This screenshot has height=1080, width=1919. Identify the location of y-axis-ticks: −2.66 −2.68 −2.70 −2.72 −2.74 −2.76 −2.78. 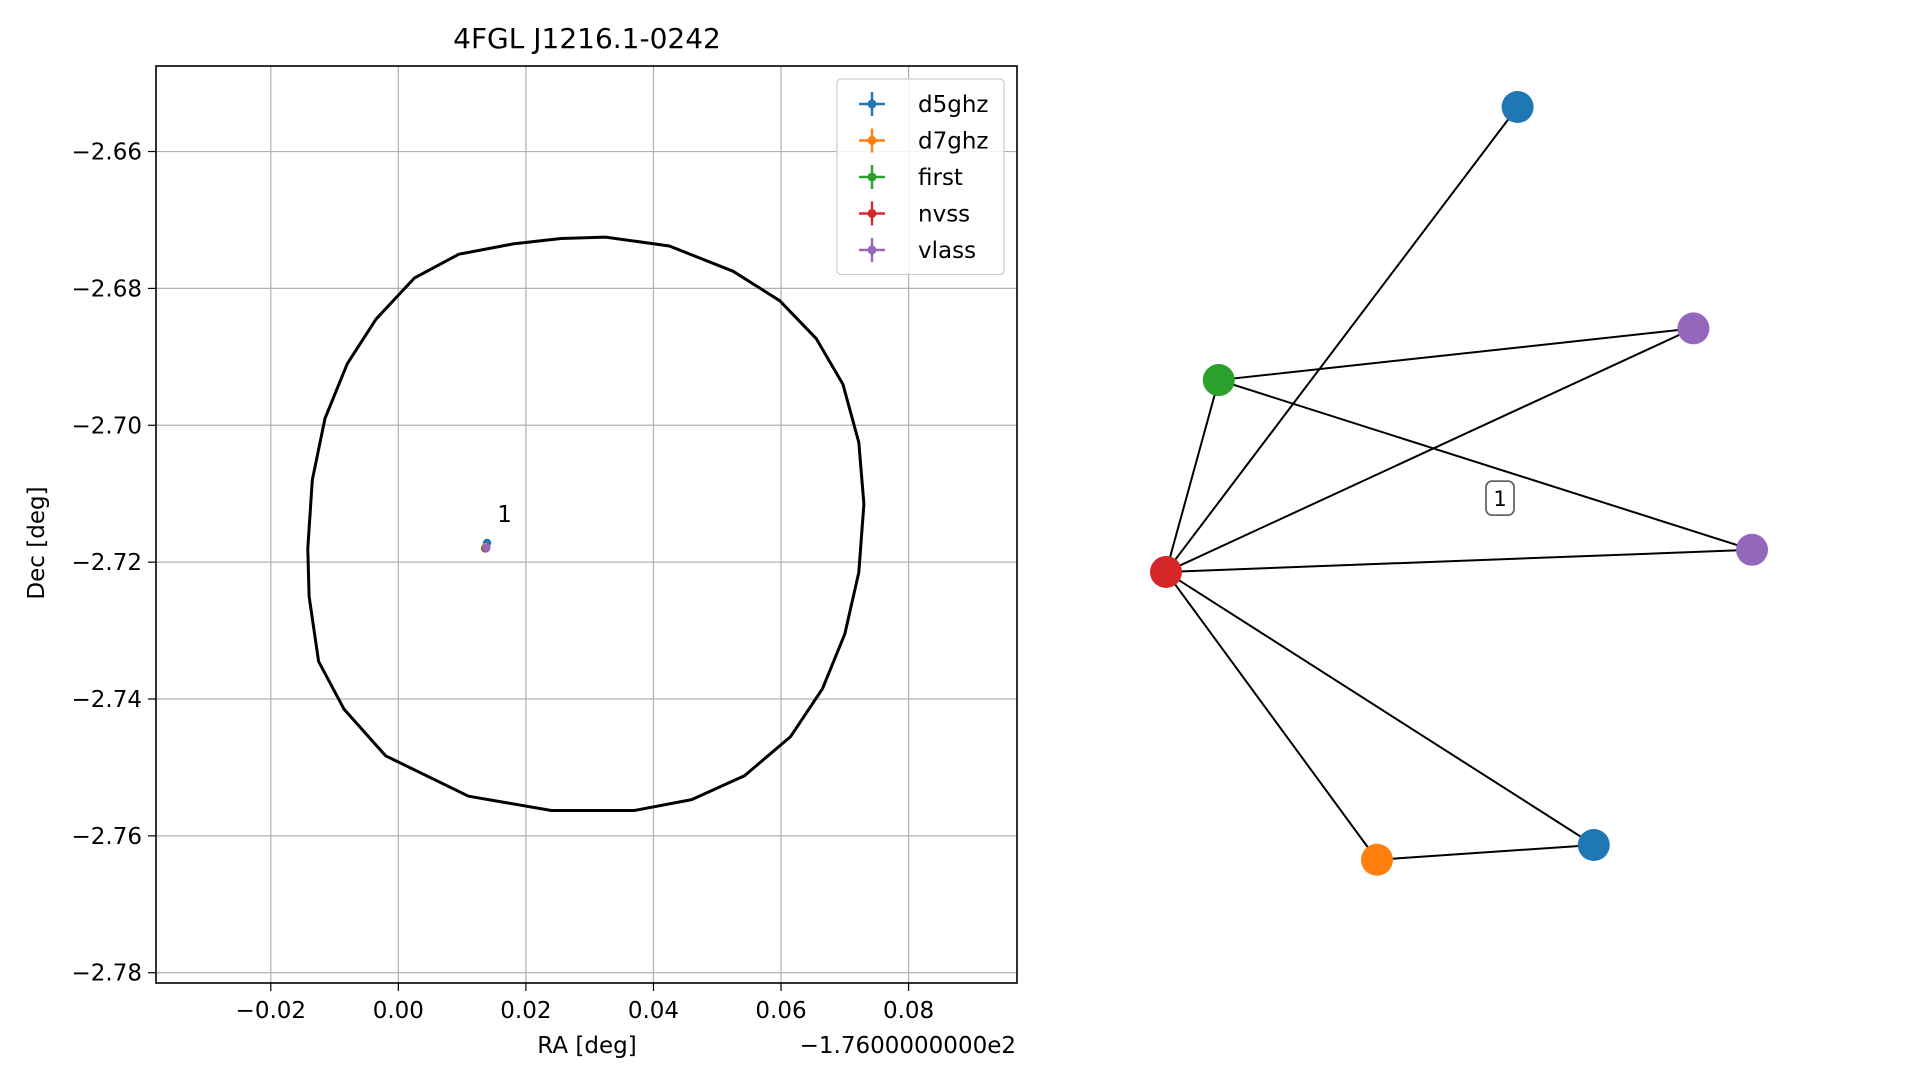
(114, 563).